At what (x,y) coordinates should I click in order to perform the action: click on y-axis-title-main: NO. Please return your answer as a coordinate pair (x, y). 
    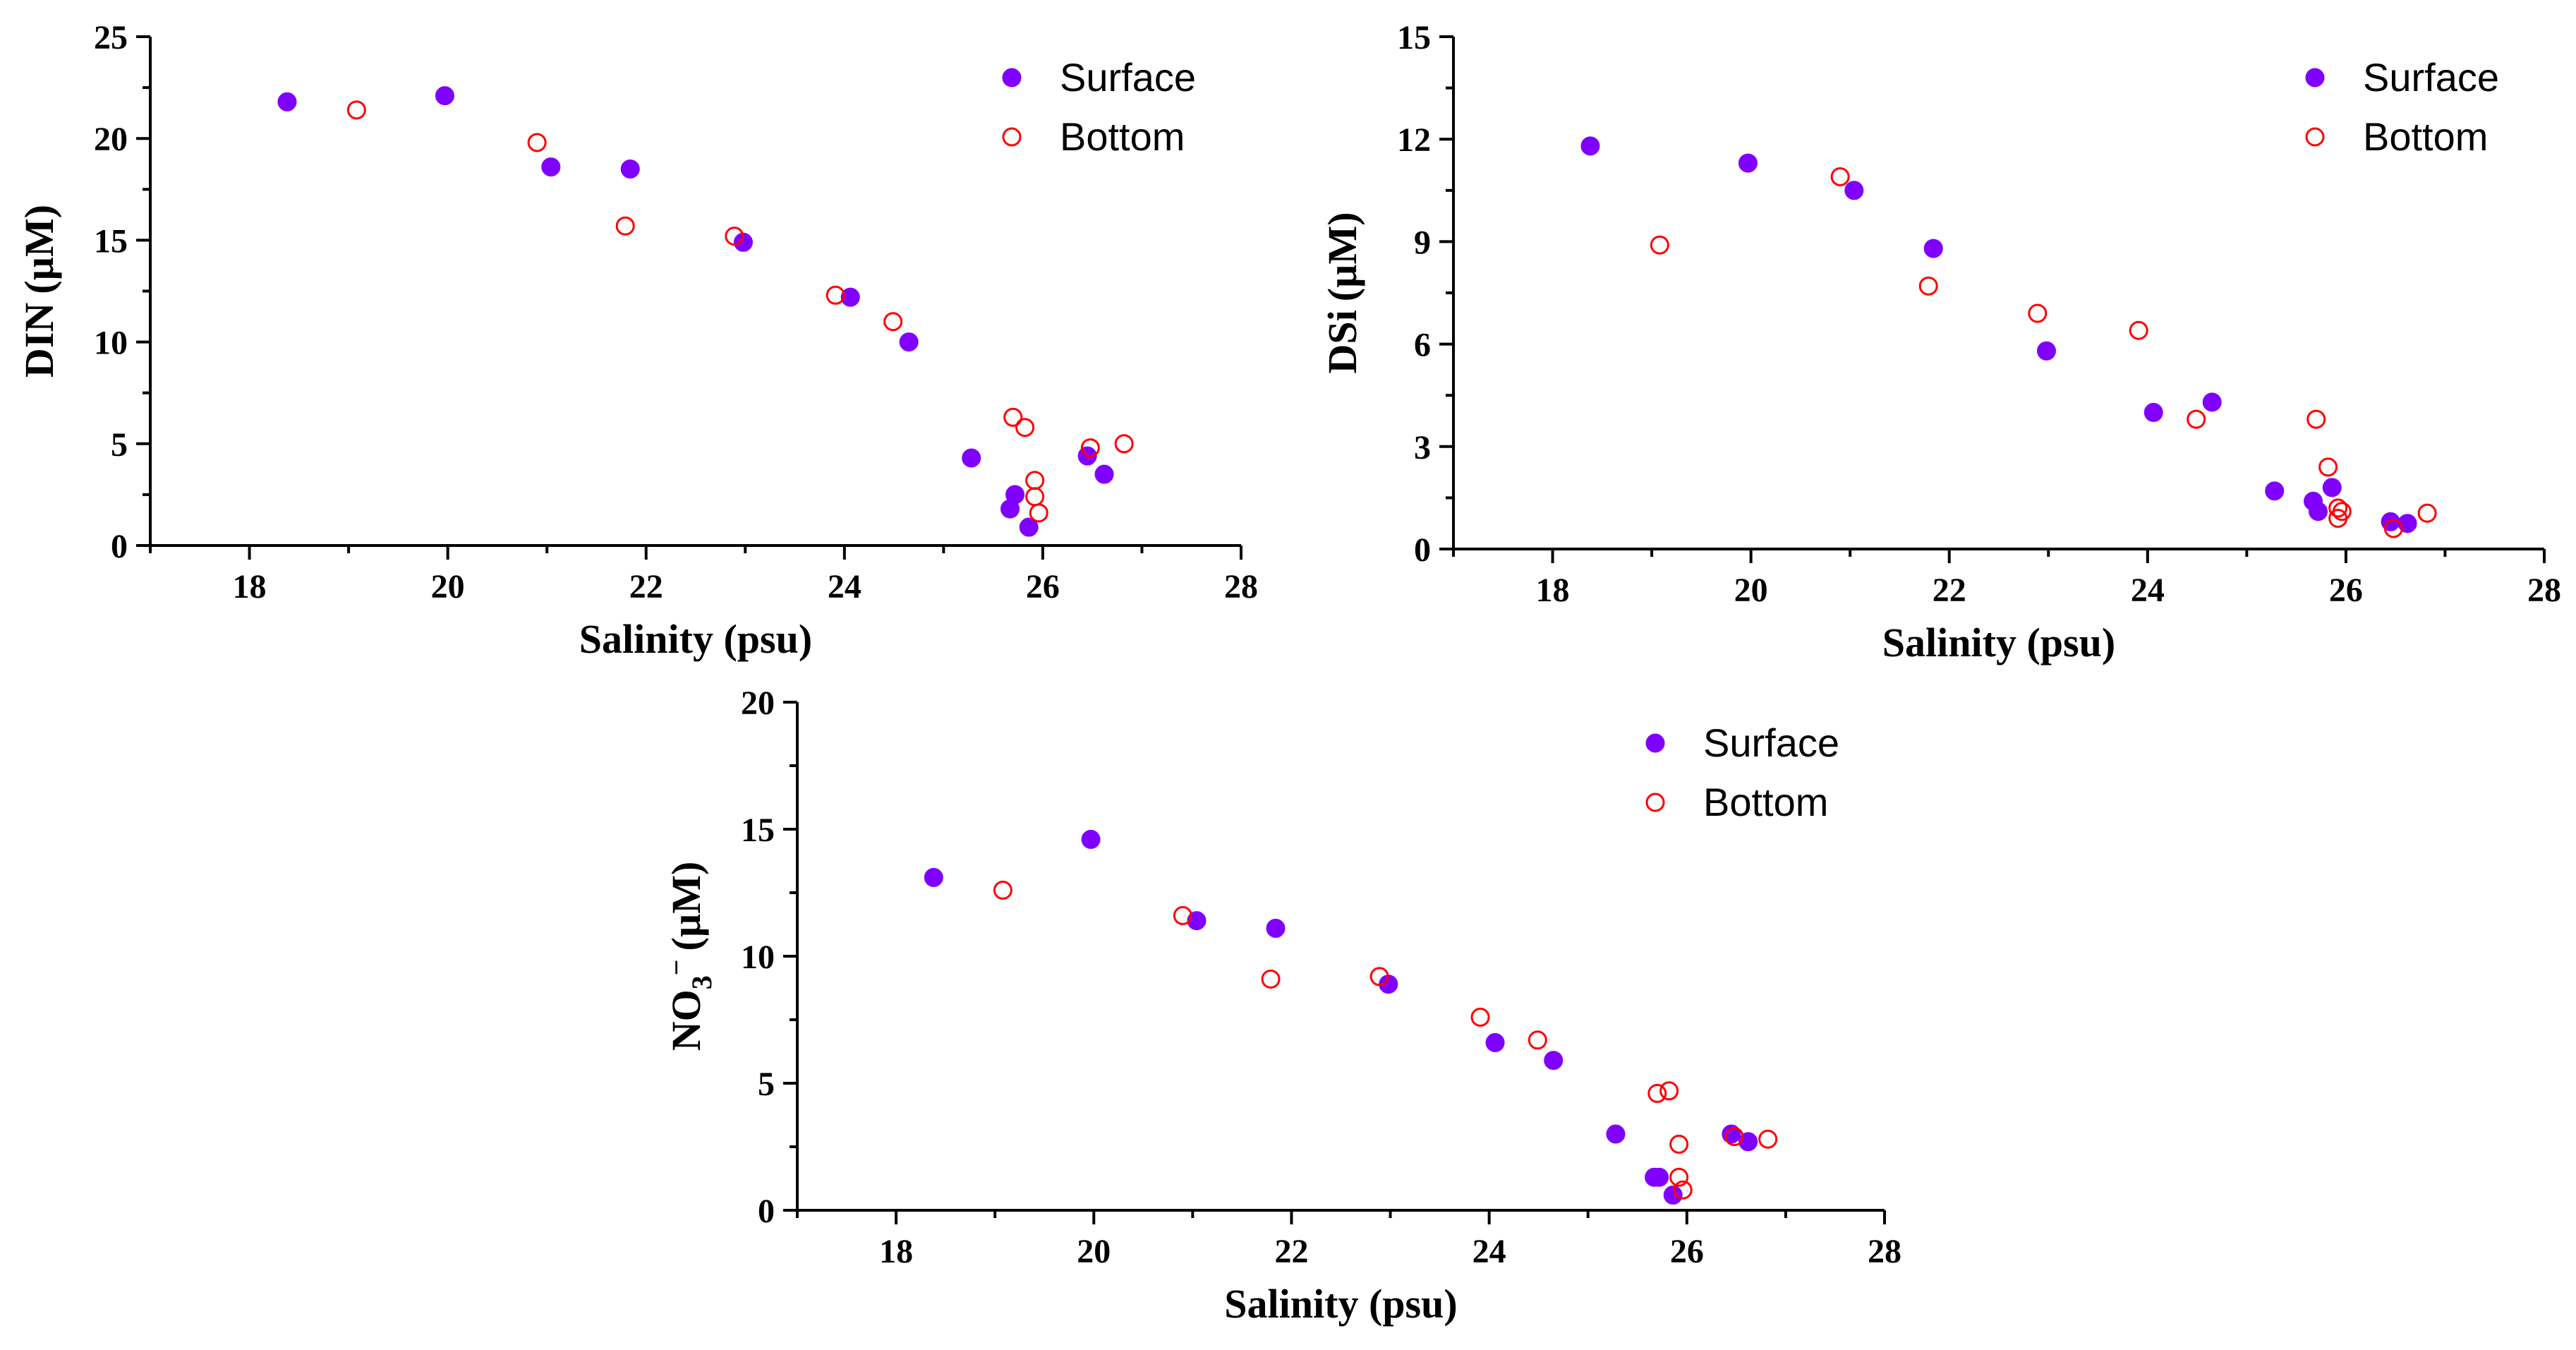
    Looking at the image, I should click on (686, 1020).